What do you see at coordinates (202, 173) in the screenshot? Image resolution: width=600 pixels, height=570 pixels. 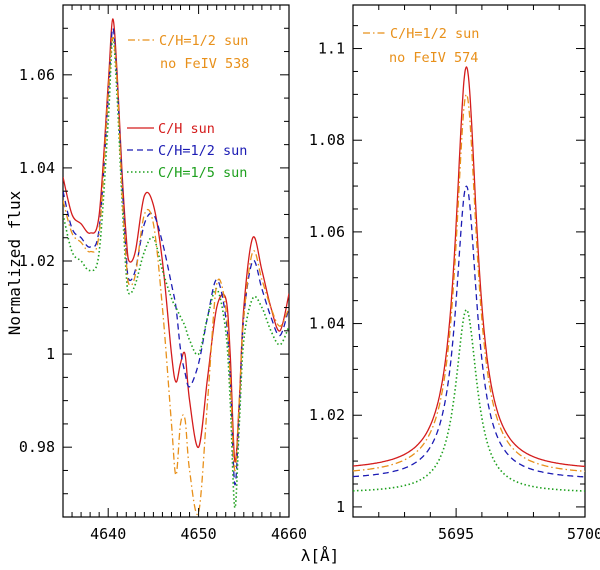 I see `legend-label-ch-fifth-sun: C/H=1/5 sun` at bounding box center [202, 173].